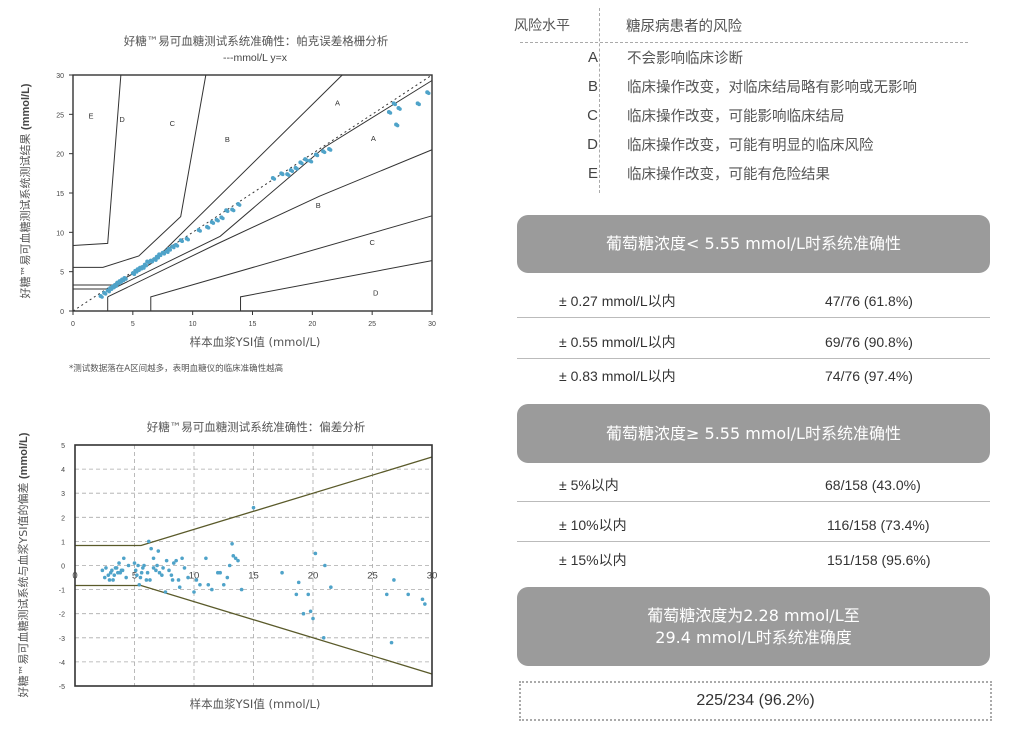 This screenshot has width=1026, height=731. What do you see at coordinates (755, 701) in the screenshot?
I see `accuracy-overall-value: 225/234 (96.2%)` at bounding box center [755, 701].